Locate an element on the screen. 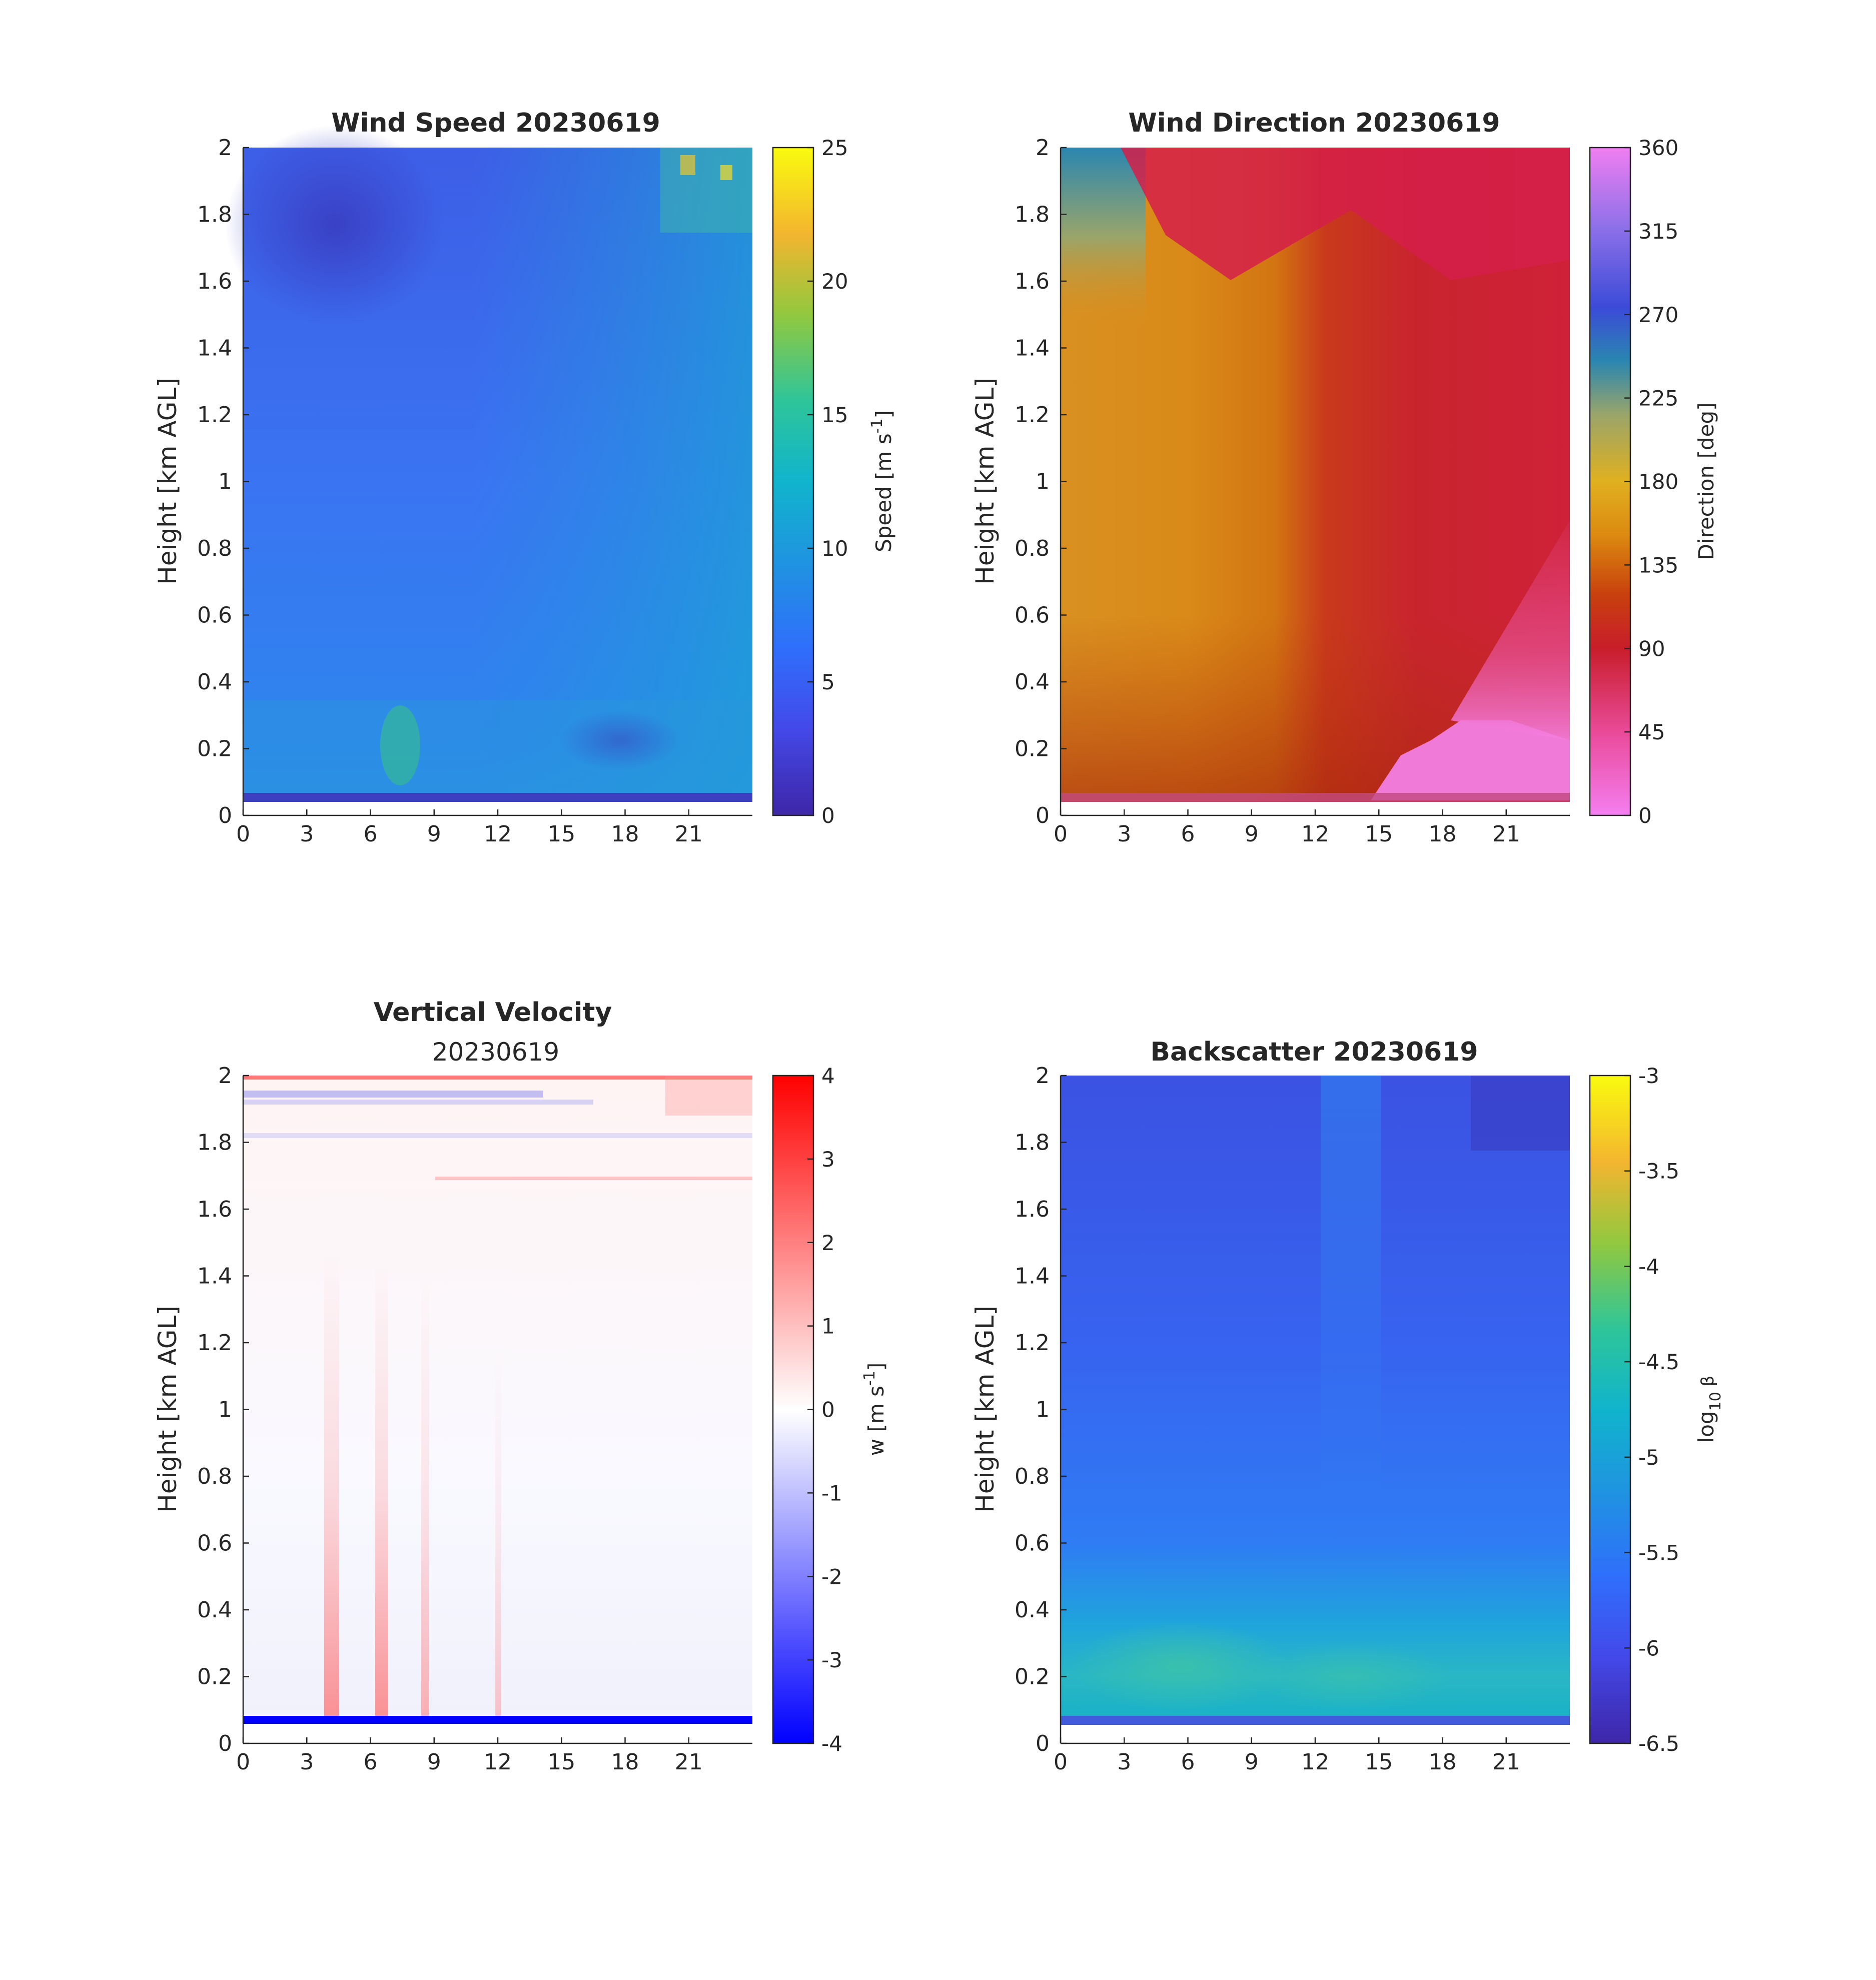 The width and height of the screenshot is (1876, 1980). y-tick-labels: 0 0.2 0.4 0.6 0.8 1 1.2 1.4 1.6 1.8 2 is located at coordinates (223, 481).